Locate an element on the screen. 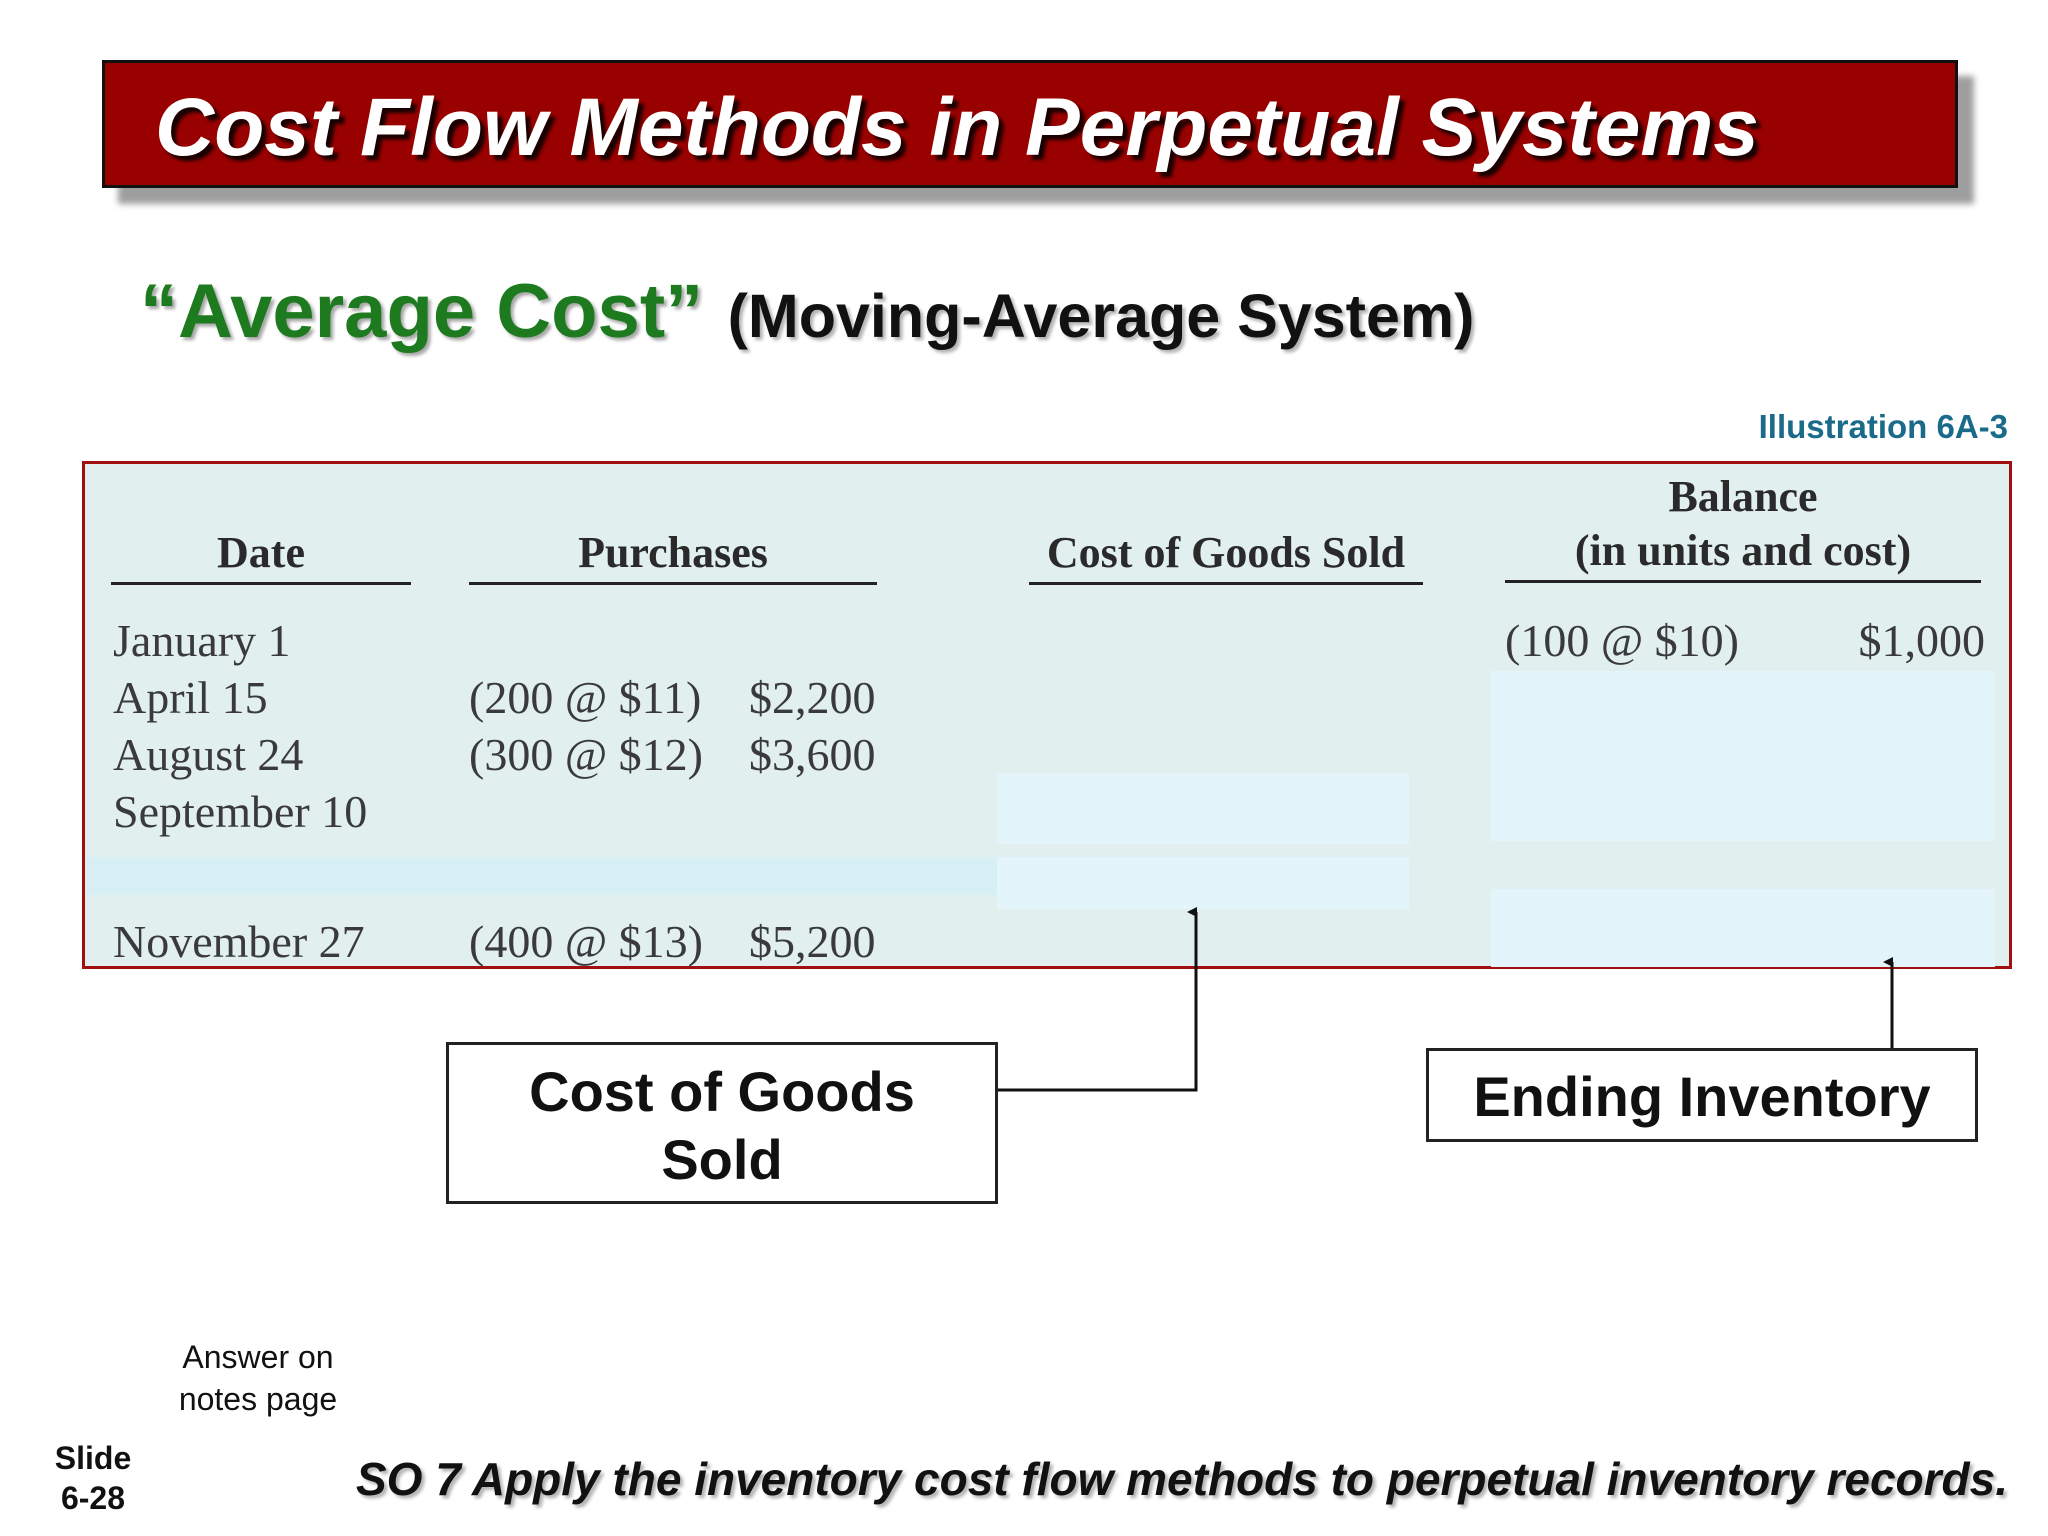  mask-balance-upper is located at coordinates (1743, 756).